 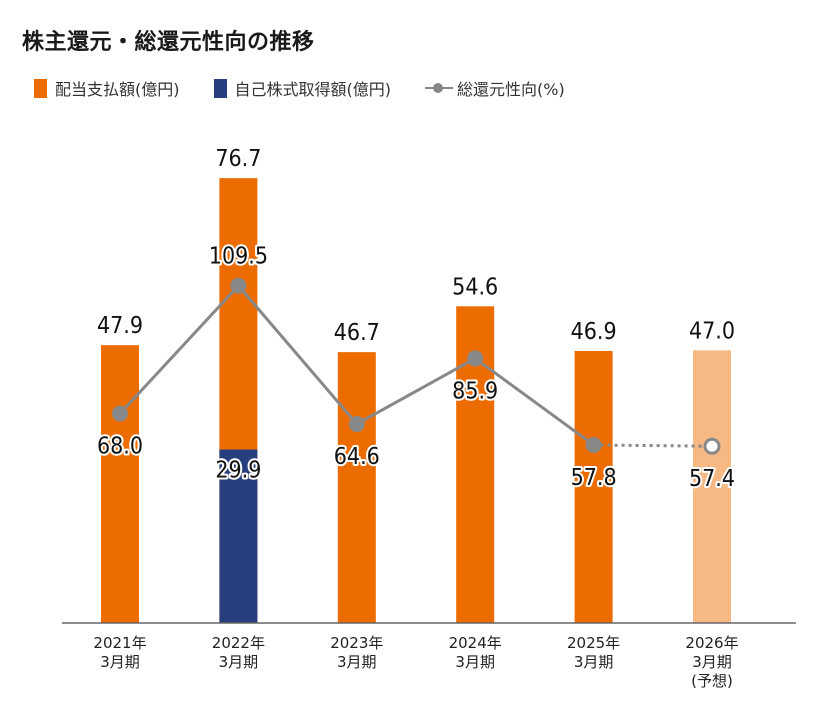 What do you see at coordinates (511, 89) in the screenshot?
I see `legend-label: 総還元性向(%)` at bounding box center [511, 89].